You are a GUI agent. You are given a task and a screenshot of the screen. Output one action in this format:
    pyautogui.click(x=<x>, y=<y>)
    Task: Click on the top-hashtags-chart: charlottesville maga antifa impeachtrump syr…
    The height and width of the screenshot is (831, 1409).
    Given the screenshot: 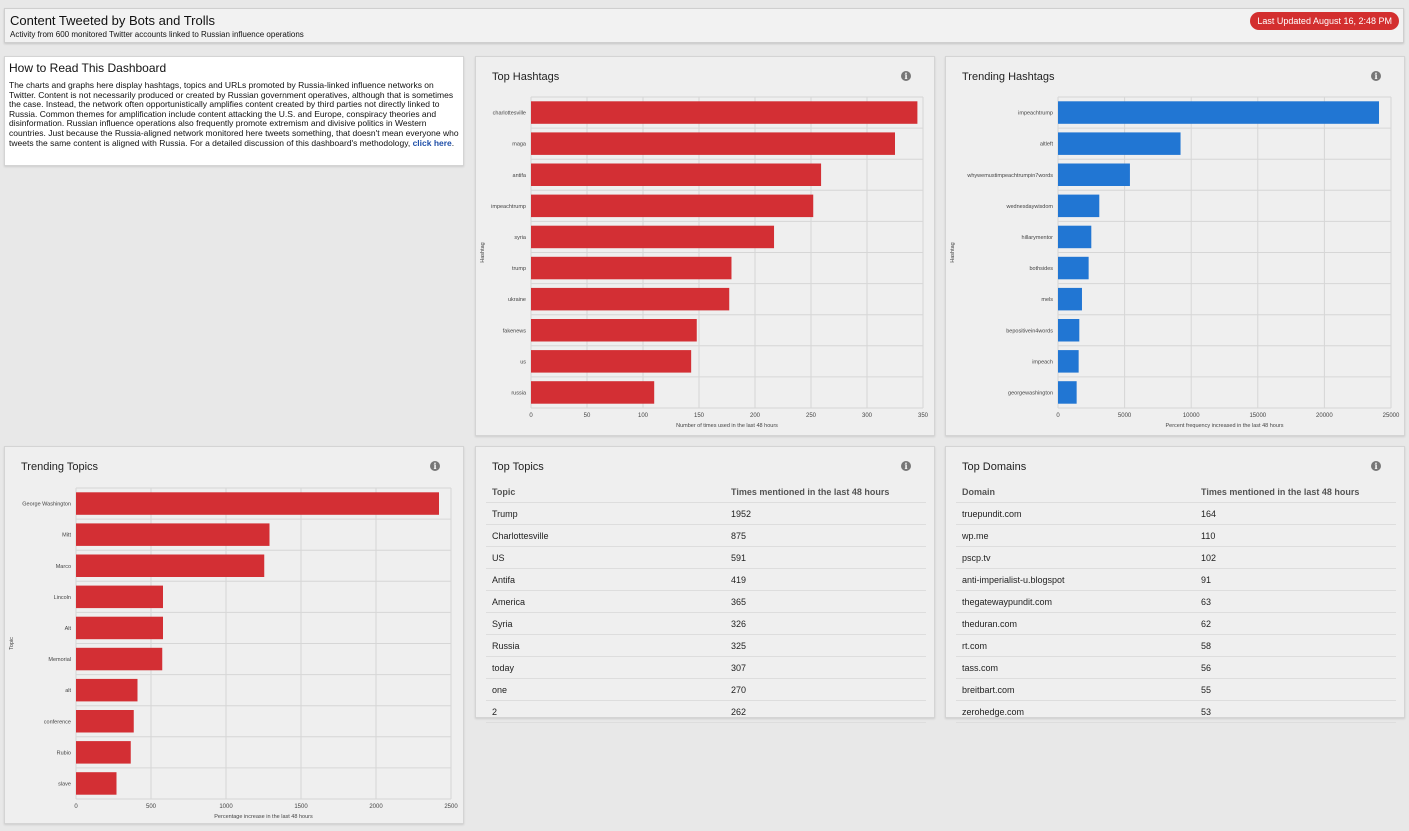 What is the action you would take?
    pyautogui.click(x=704, y=262)
    